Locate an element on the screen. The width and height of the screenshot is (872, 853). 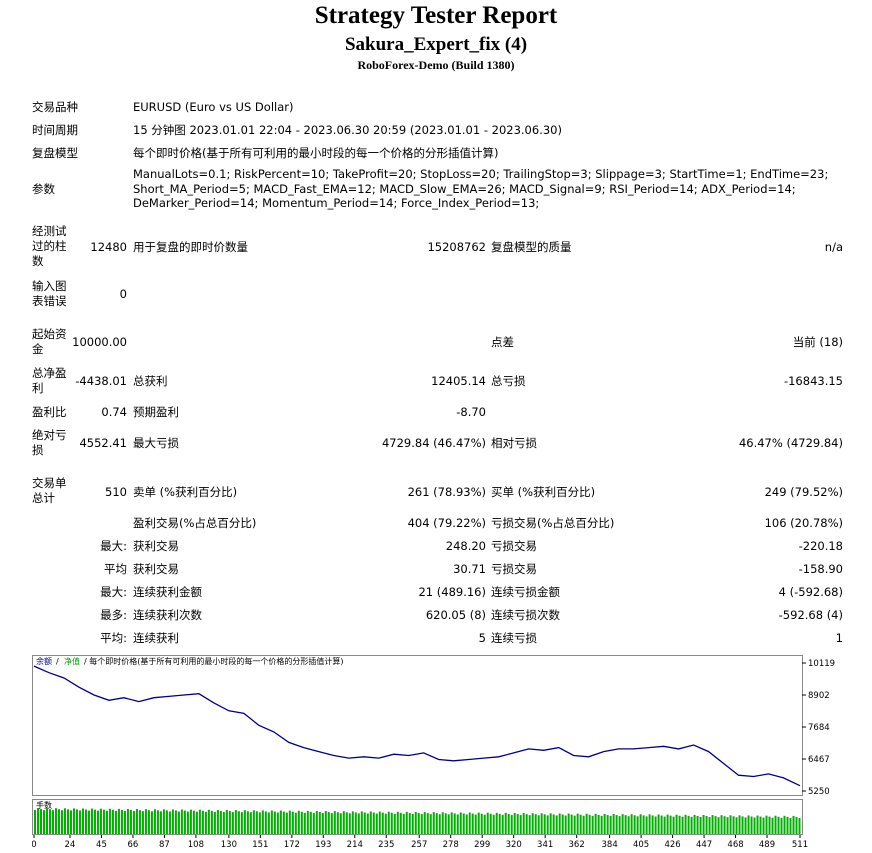
x-tick-label: 511 is located at coordinates (800, 845).